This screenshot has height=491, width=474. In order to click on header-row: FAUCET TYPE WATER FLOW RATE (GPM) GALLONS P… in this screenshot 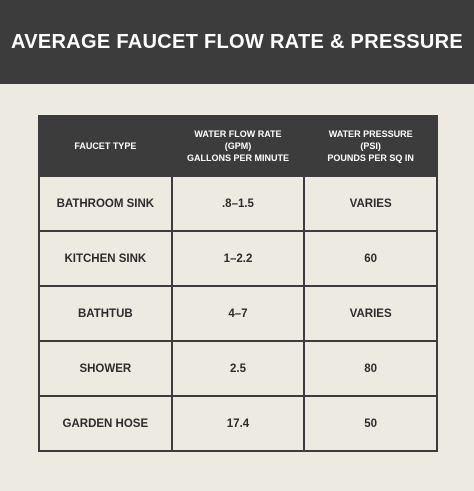, I will do `click(238, 146)`.